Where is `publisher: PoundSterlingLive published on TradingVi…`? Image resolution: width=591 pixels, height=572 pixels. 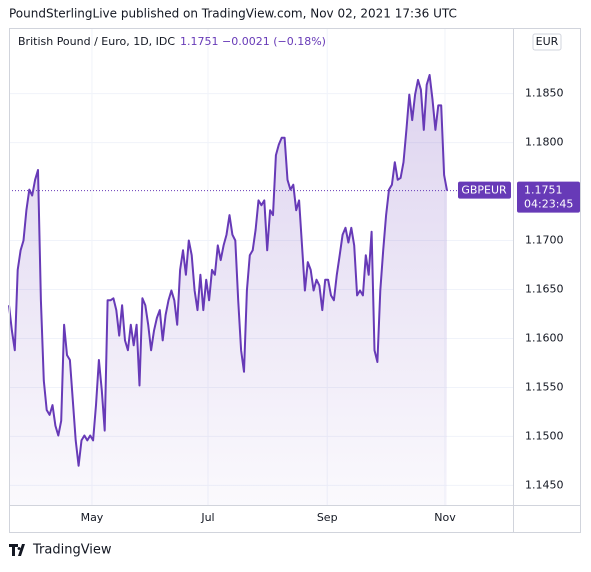
publisher: PoundSterlingLive published on TradingVi… is located at coordinates (233, 14).